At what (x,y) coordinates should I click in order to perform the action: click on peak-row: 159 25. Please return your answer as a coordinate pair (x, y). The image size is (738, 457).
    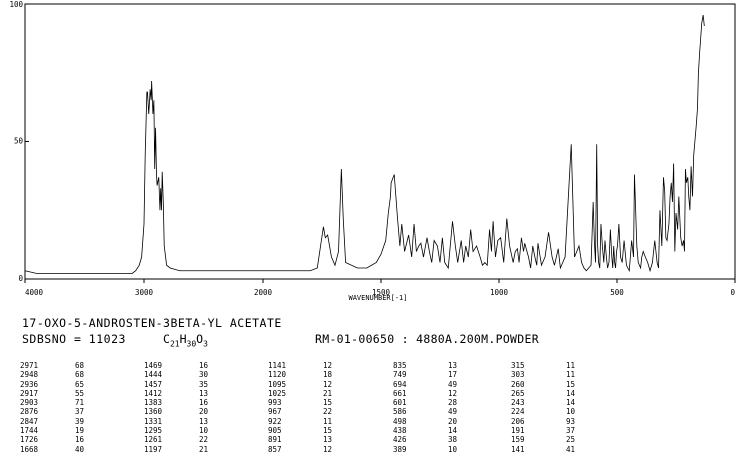
    Looking at the image, I should click on (566, 439).